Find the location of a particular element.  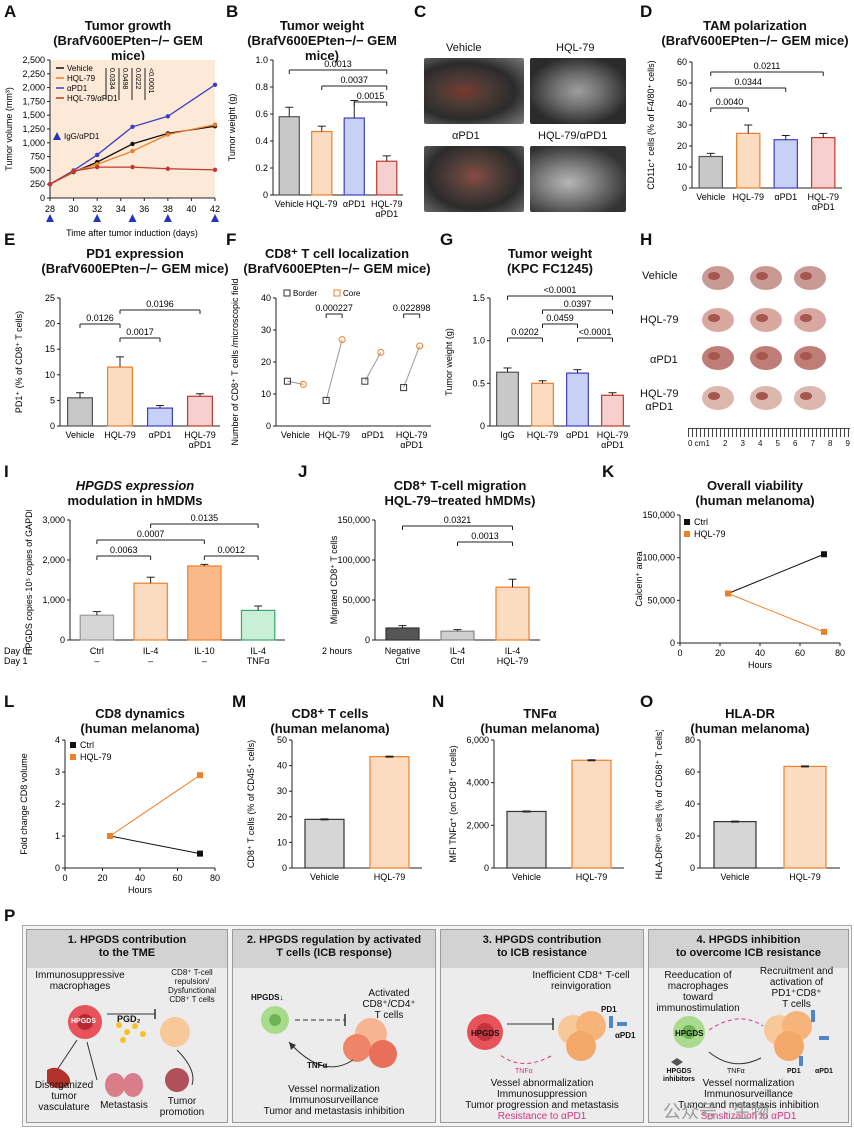

ruler-label: 5 is located at coordinates (777, 443).